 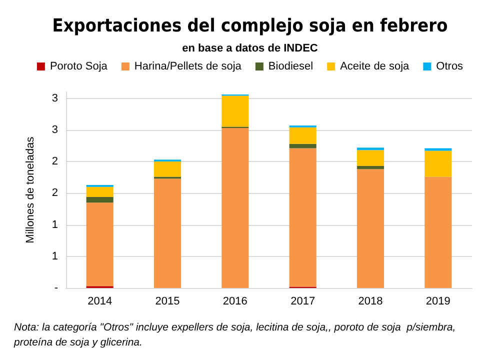 I want to click on legend-label: Otros, so click(x=450, y=66).